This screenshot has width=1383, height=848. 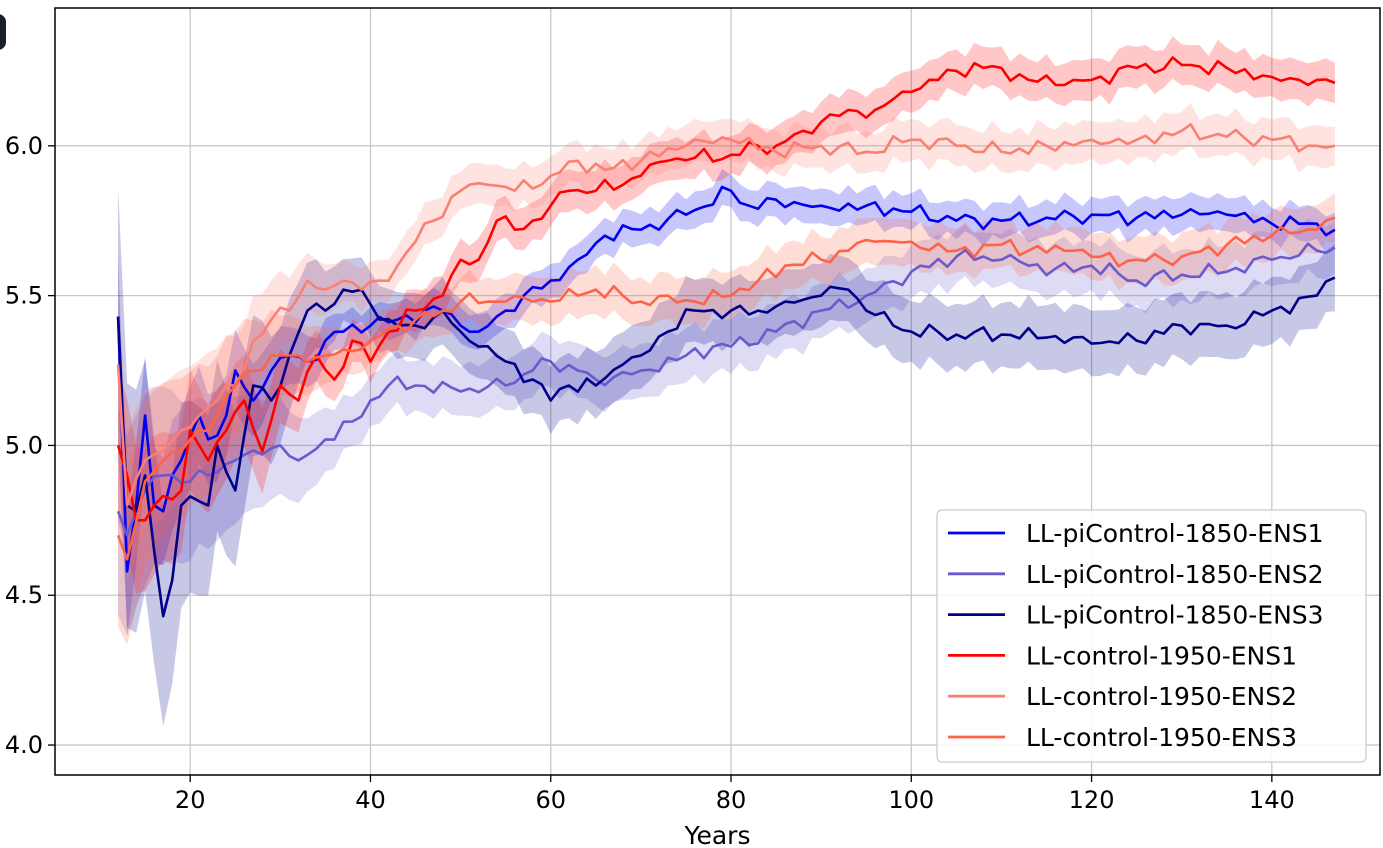 I want to click on legend-entry-label: LL-control-1950-ENS1, so click(x=1161, y=655).